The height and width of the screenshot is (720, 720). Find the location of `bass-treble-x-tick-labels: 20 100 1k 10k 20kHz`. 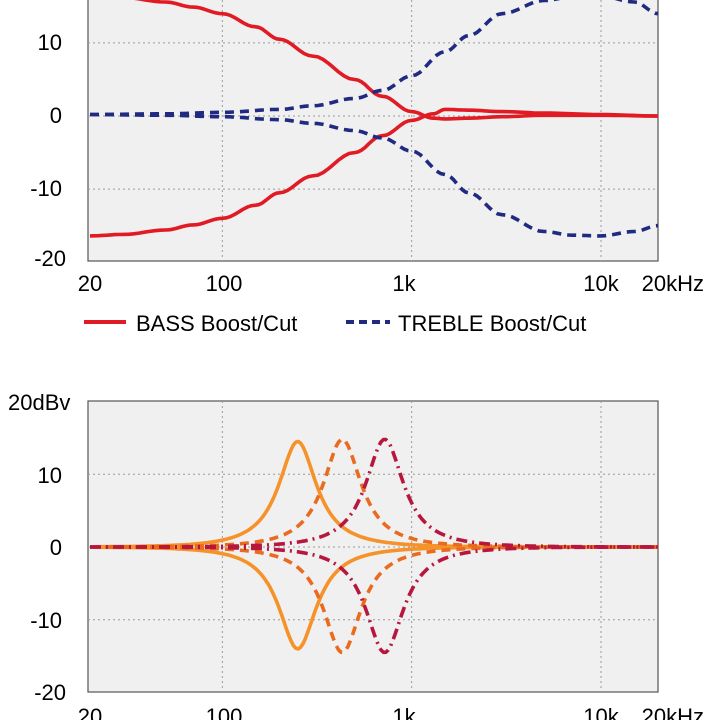

bass-treble-x-tick-labels: 20 100 1k 10k 20kHz is located at coordinates (391, 283).